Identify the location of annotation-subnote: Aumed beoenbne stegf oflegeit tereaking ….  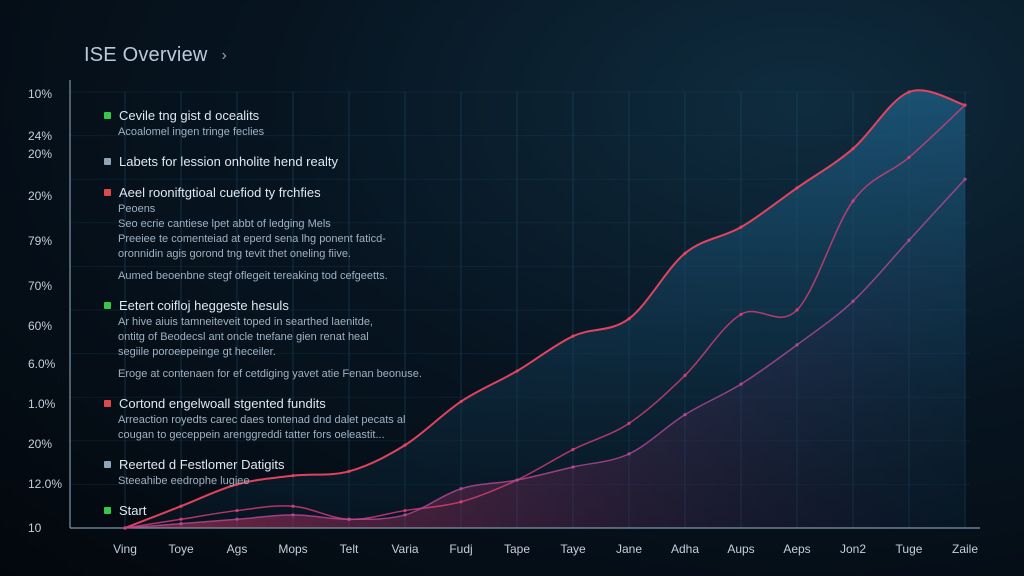
(253, 276).